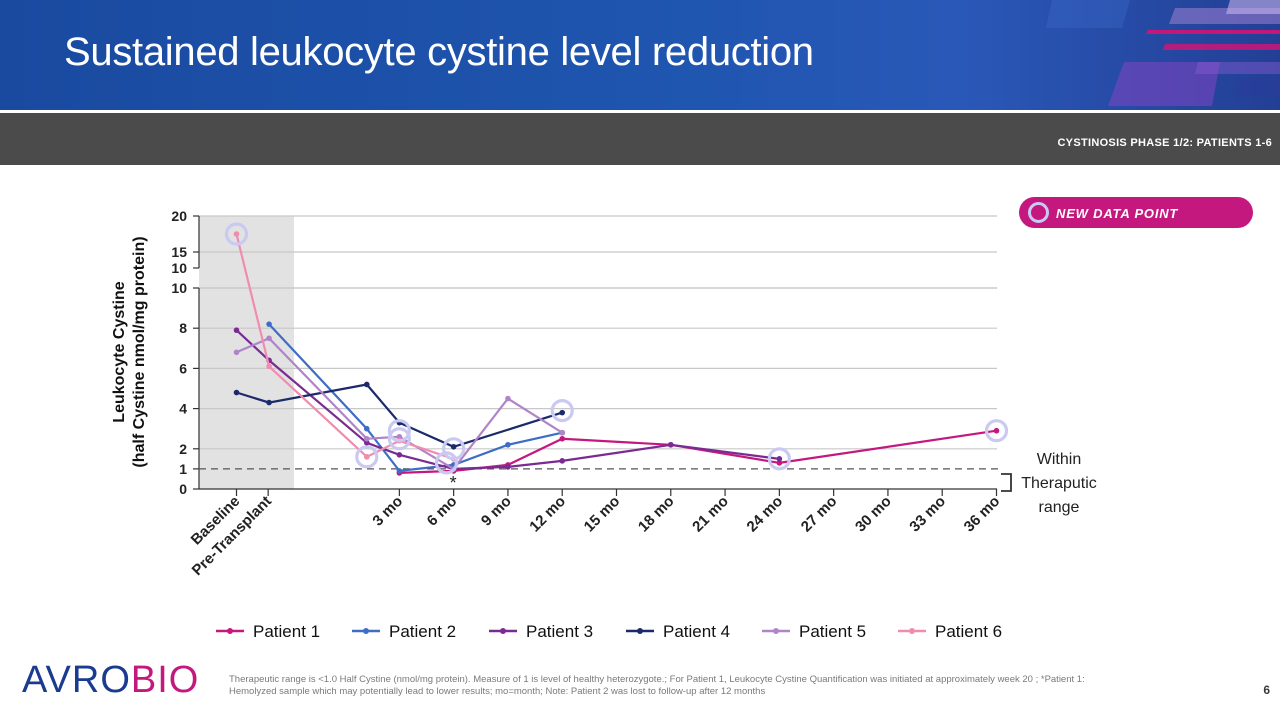  Describe the element at coordinates (179, 252) in the screenshot. I see `y-tick-label: 15` at that location.